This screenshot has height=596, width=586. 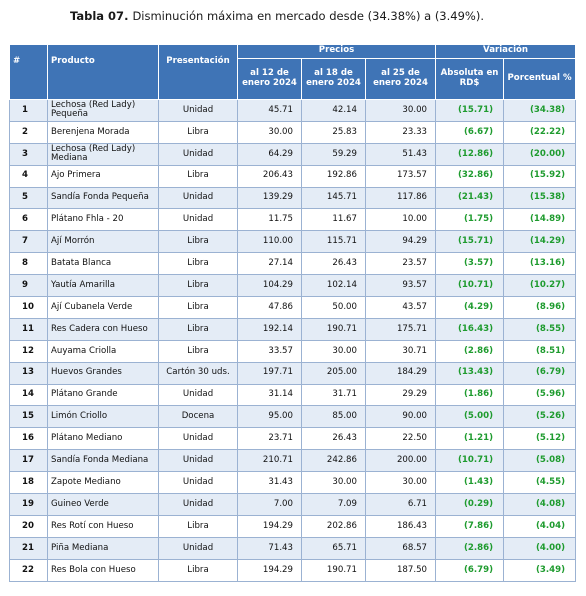 What do you see at coordinates (333, 461) in the screenshot?
I see `price-jan-18: 242.86` at bounding box center [333, 461].